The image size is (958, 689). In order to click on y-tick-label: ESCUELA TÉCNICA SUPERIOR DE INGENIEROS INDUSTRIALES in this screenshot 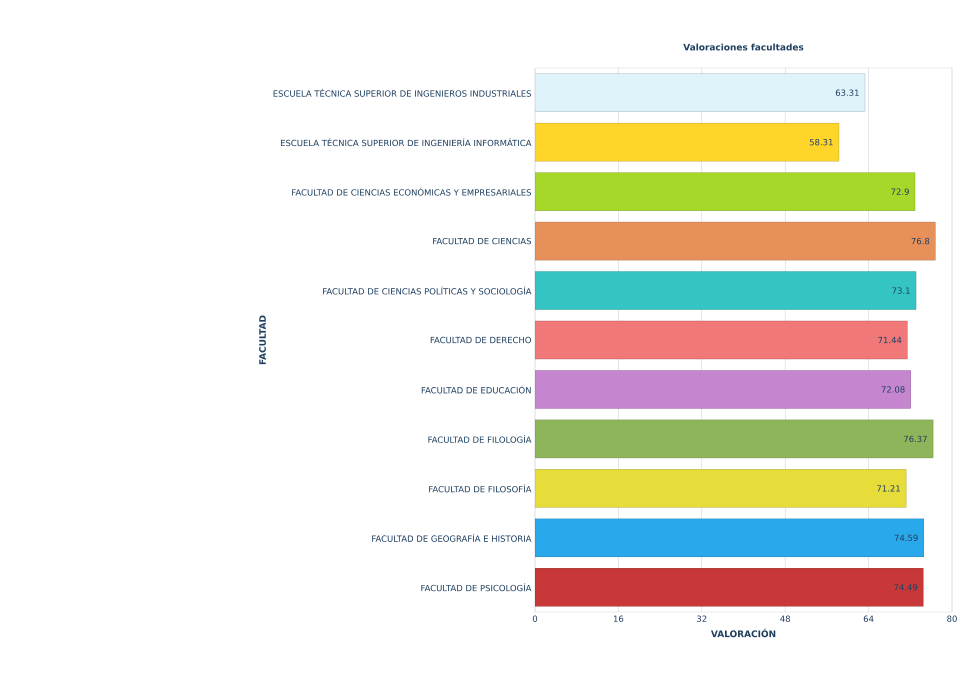, I will do `click(403, 92)`.